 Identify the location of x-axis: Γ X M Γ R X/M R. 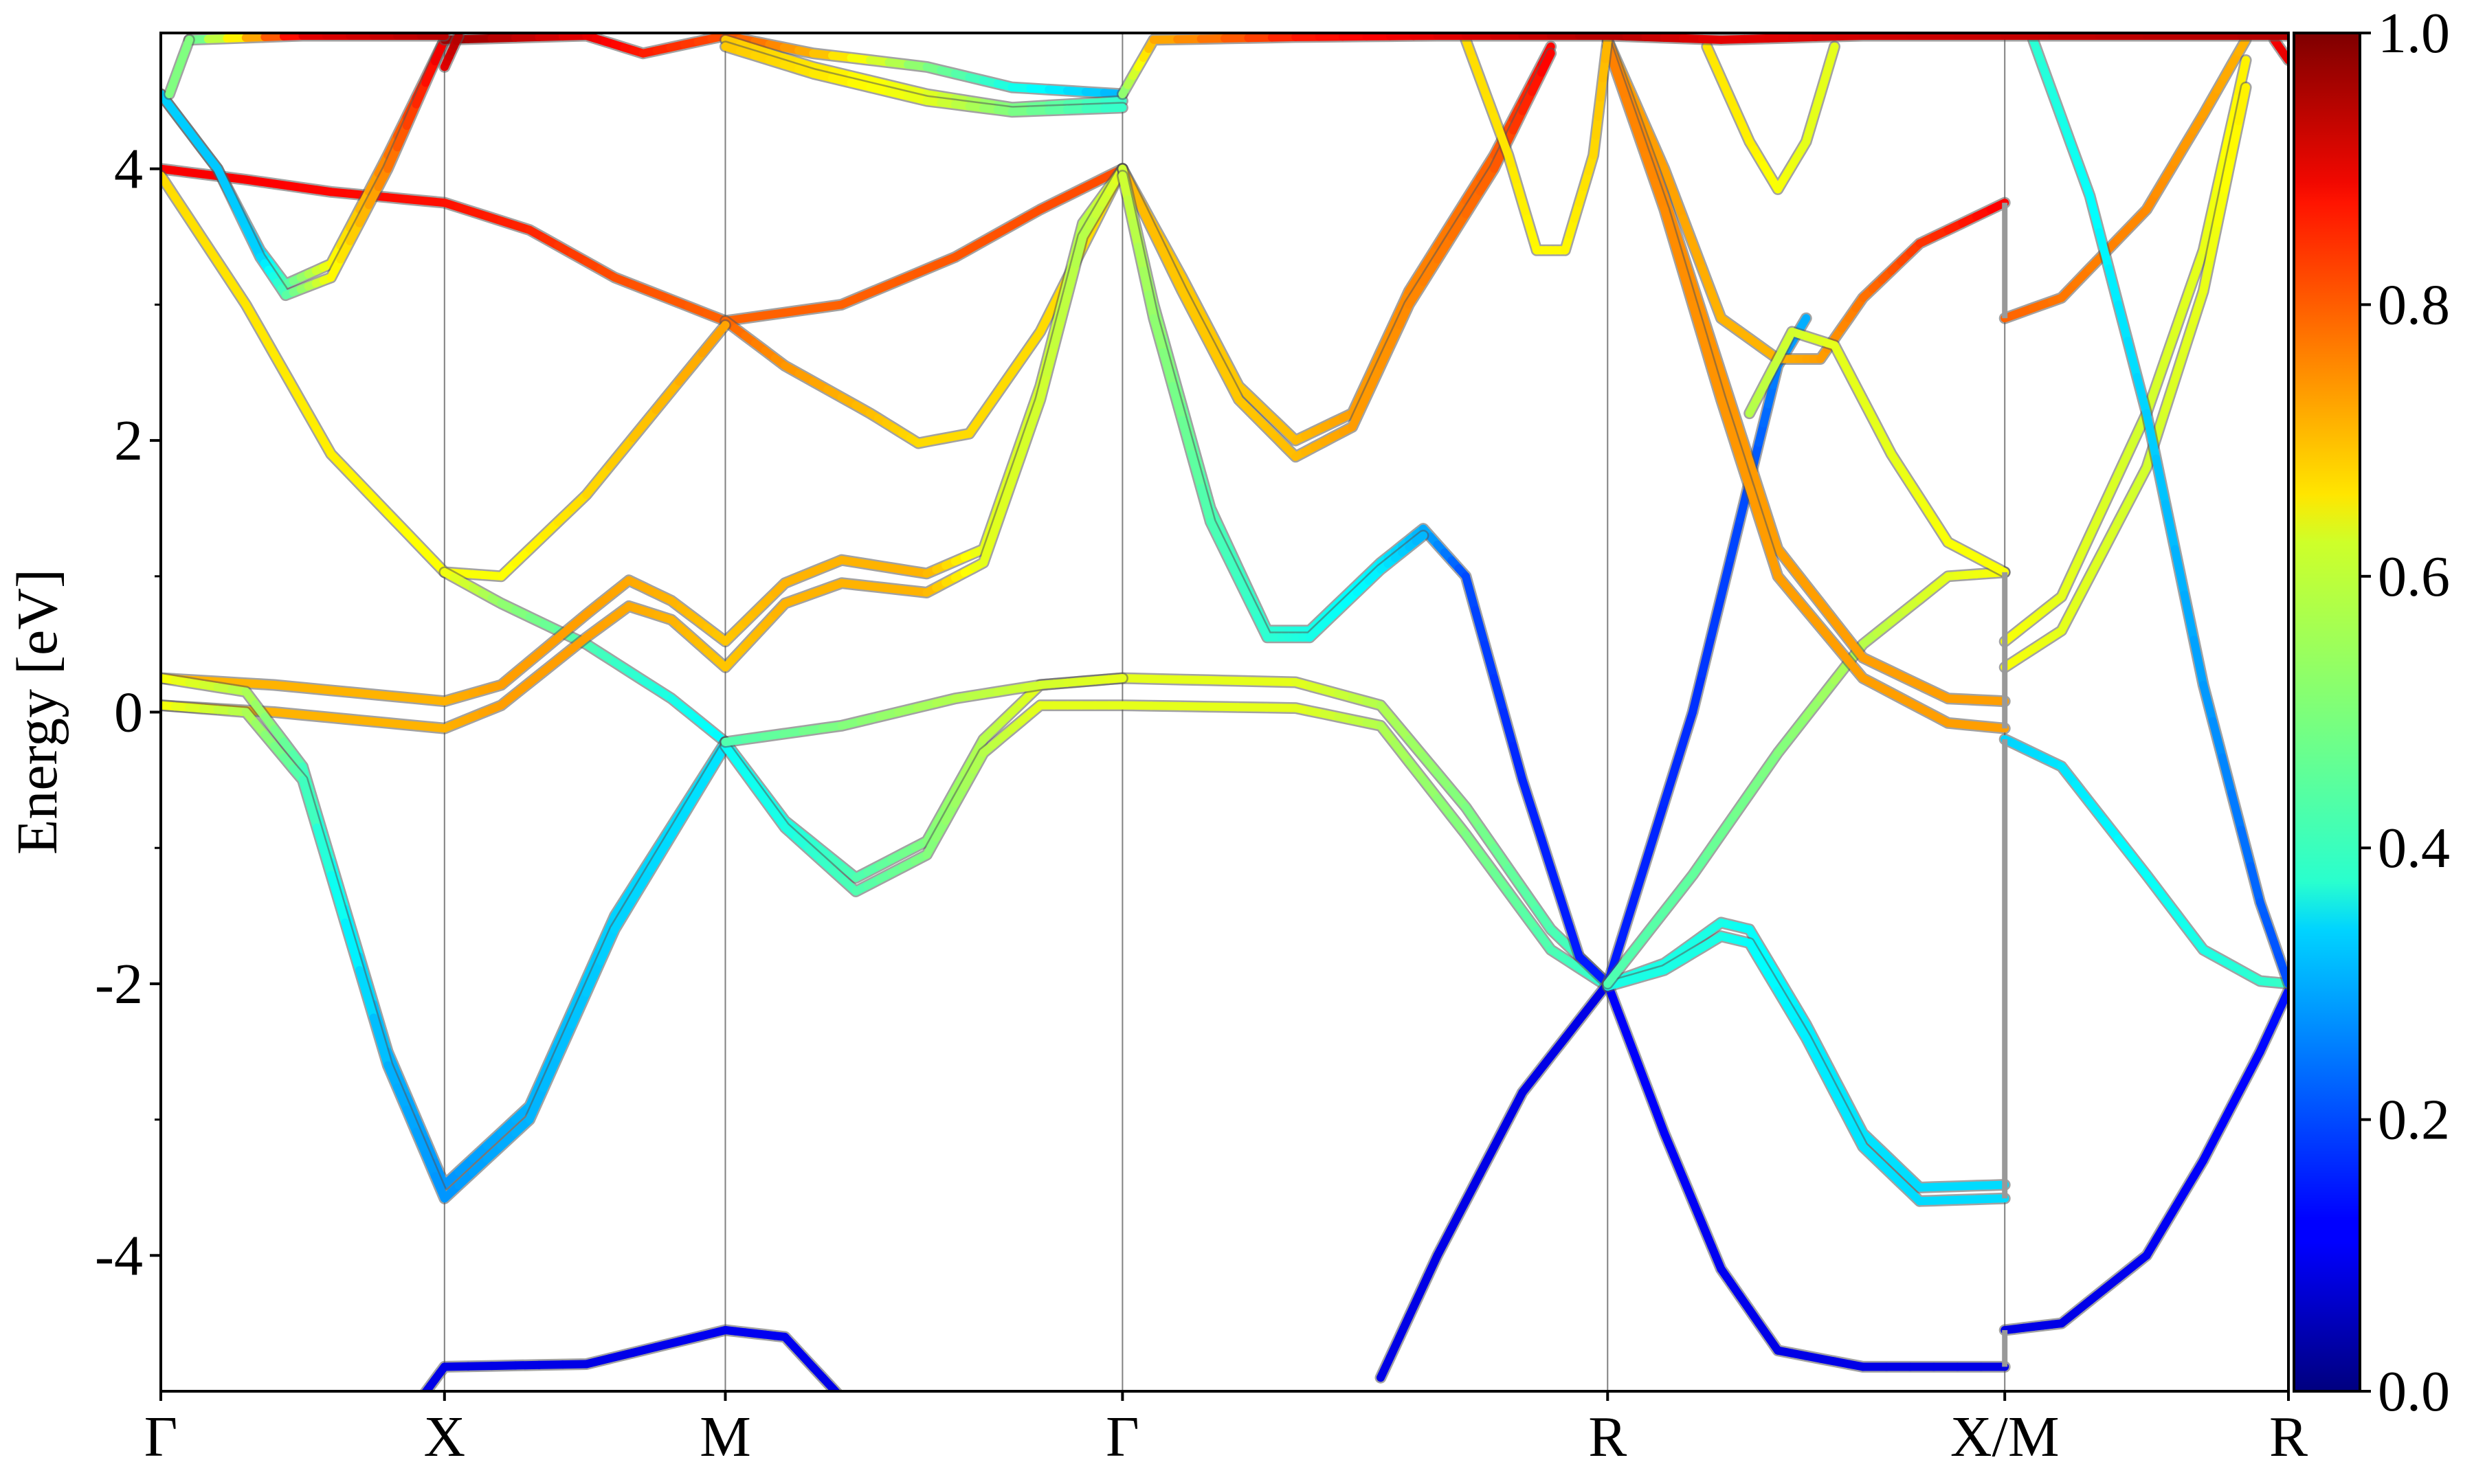
(1226, 1430).